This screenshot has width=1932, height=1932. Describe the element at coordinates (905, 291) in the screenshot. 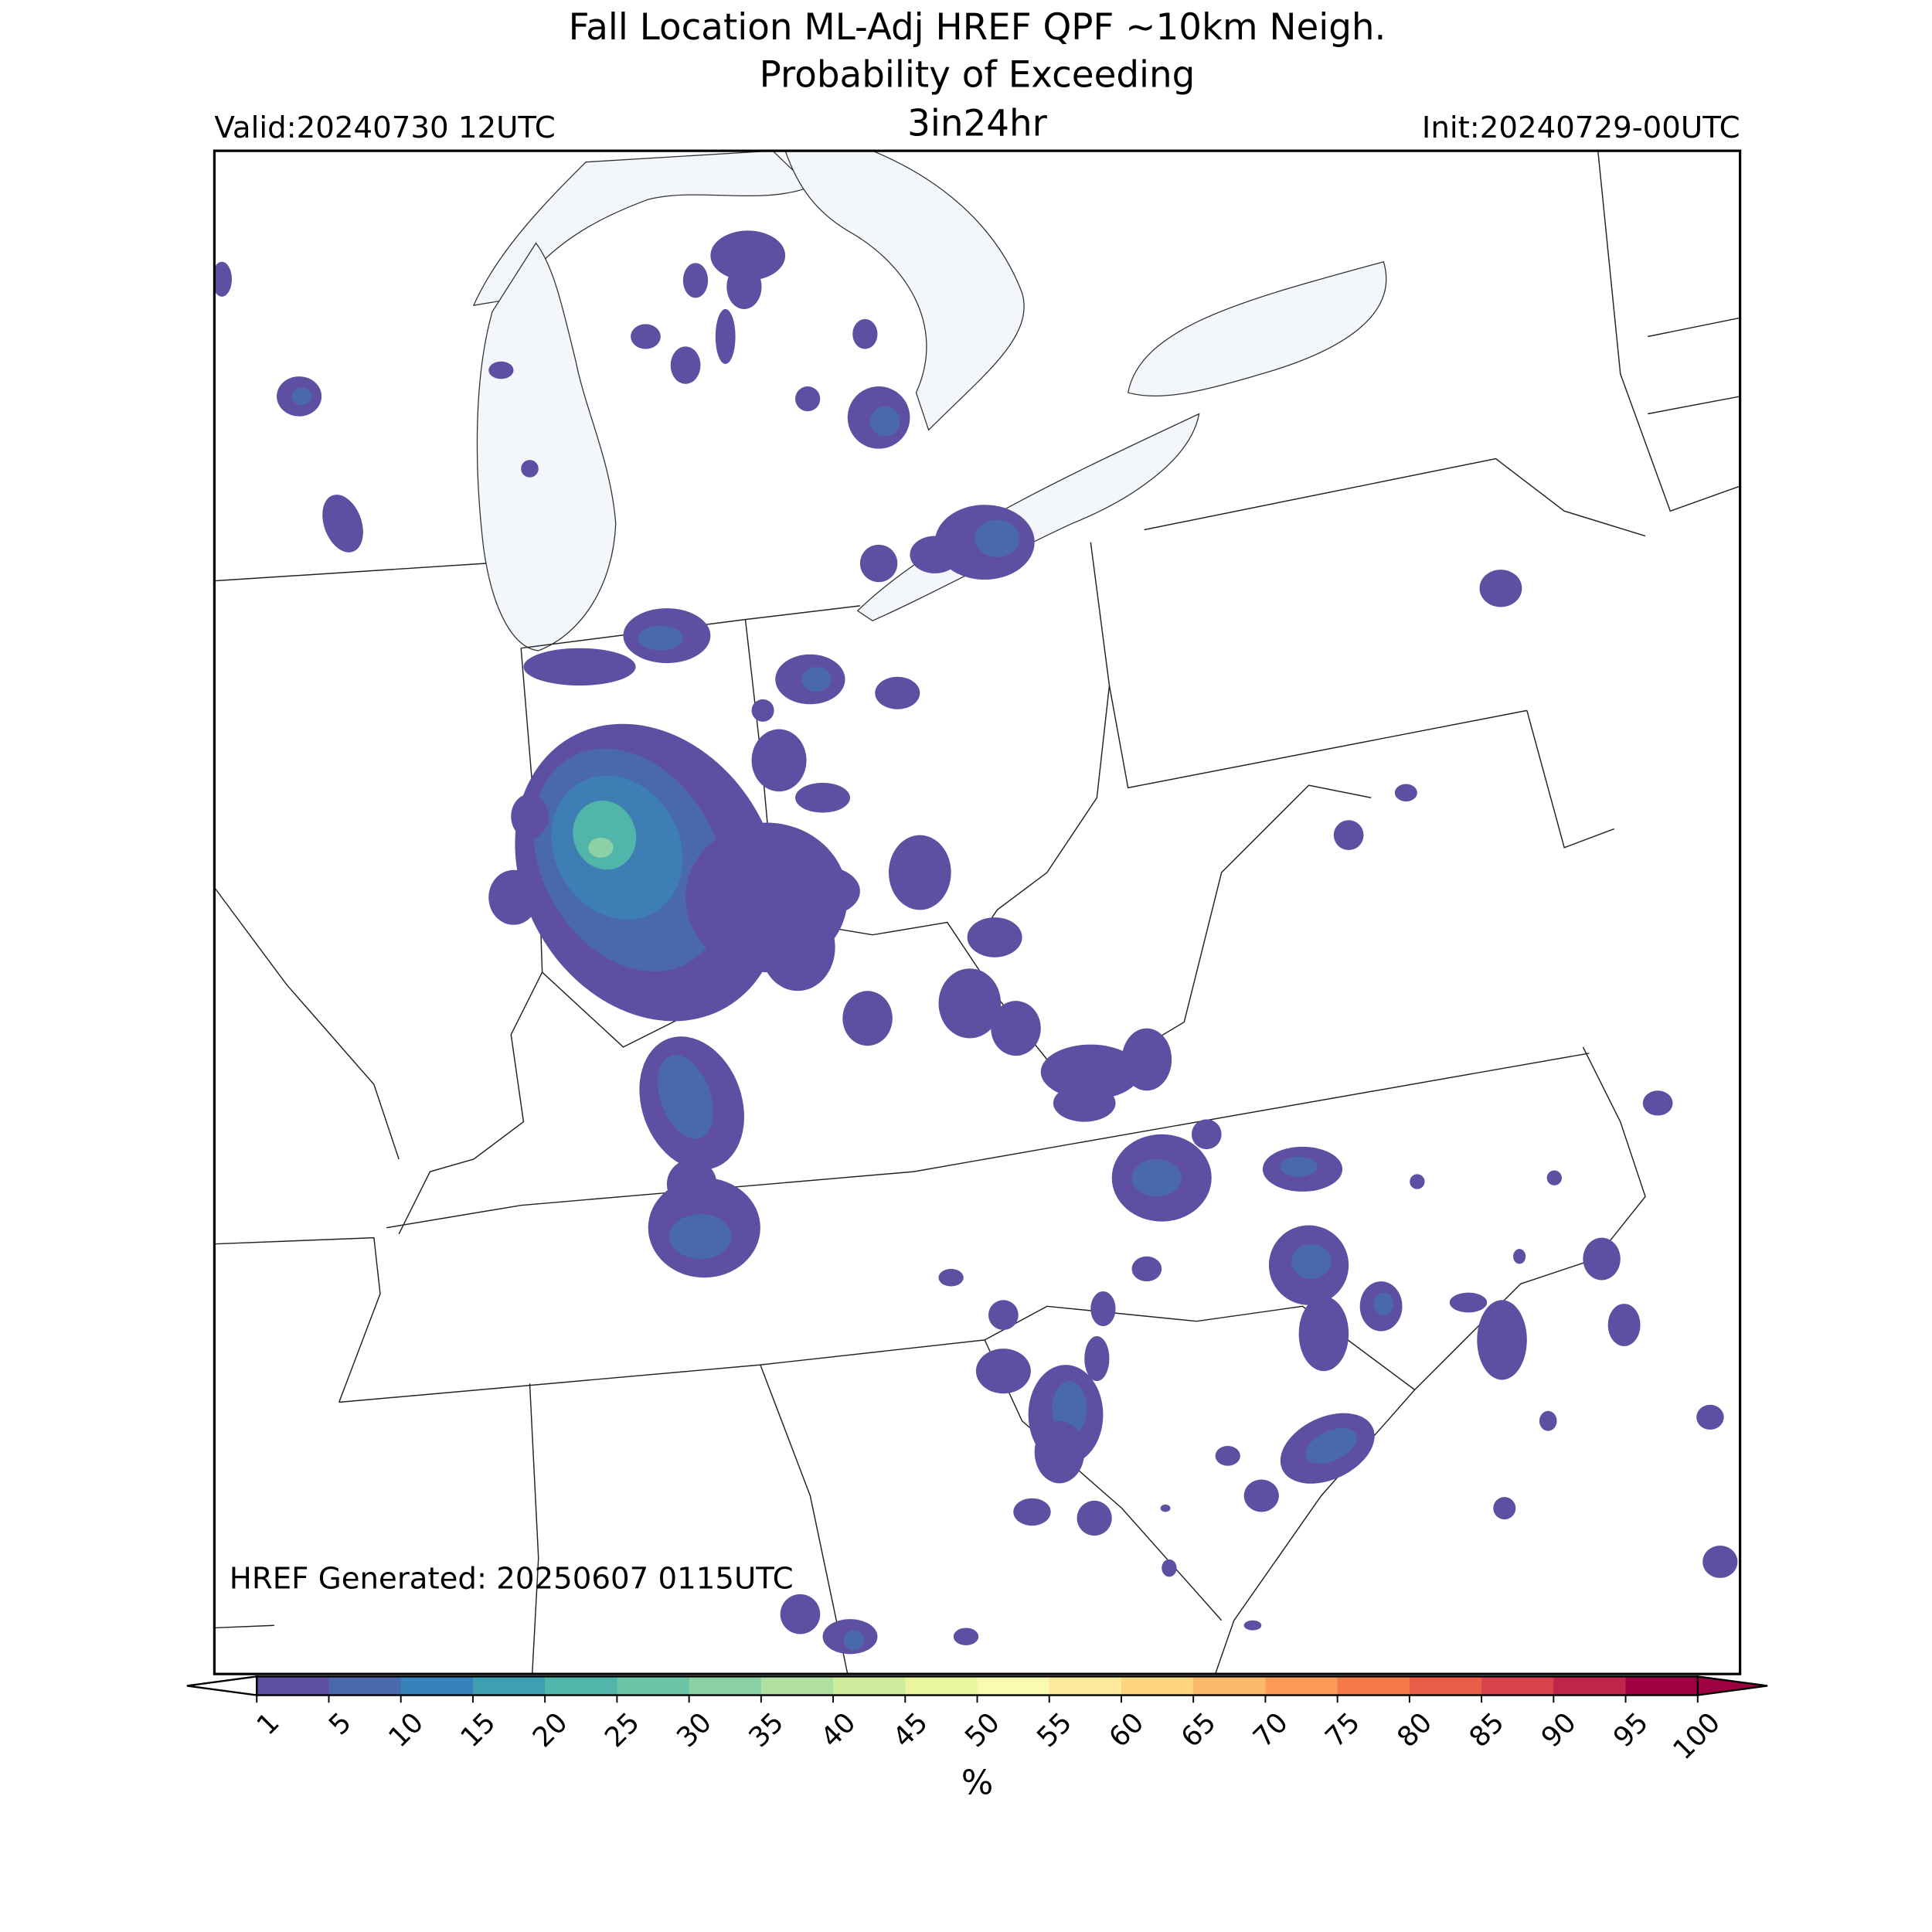

I see `lake-huron` at that location.